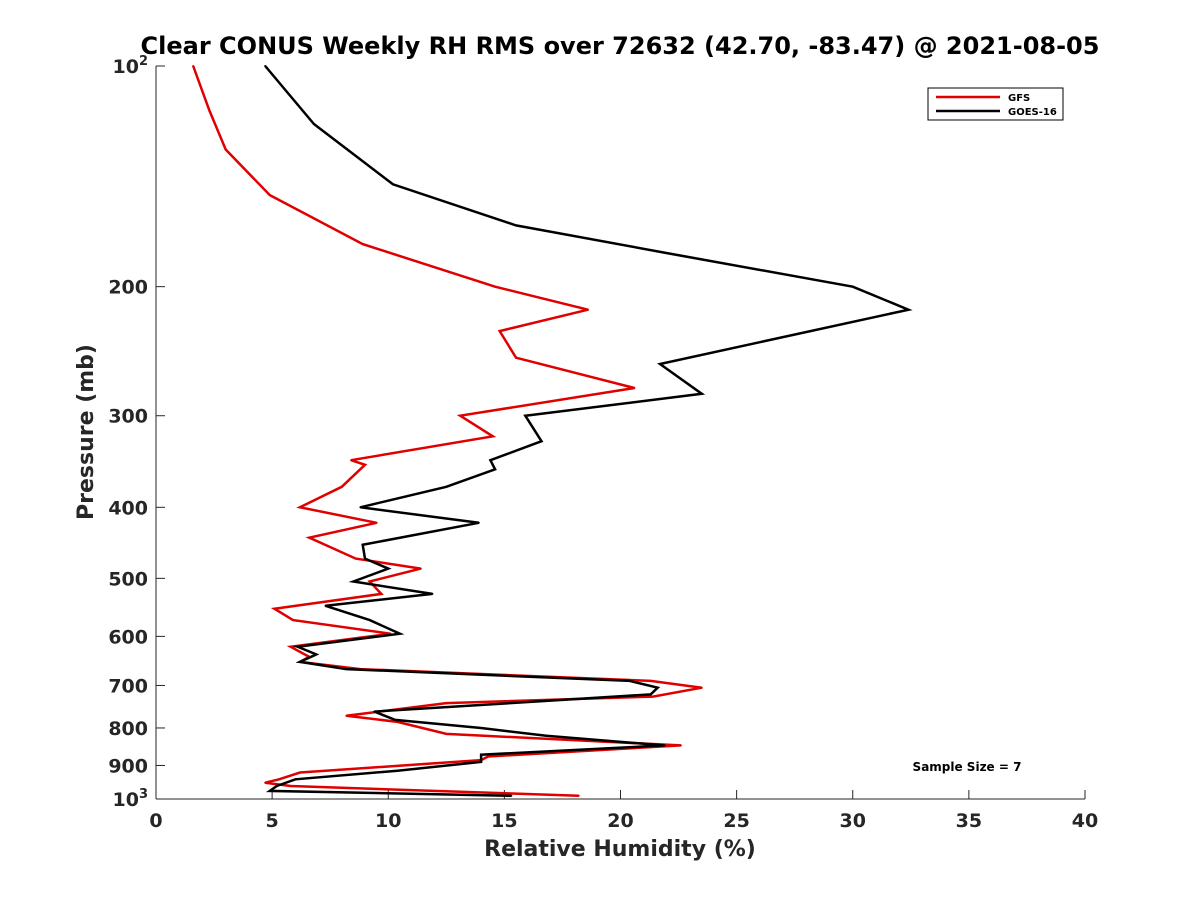 The image size is (1200, 900). Describe the element at coordinates (388, 821) in the screenshot. I see `x-tick-label: 10` at that location.